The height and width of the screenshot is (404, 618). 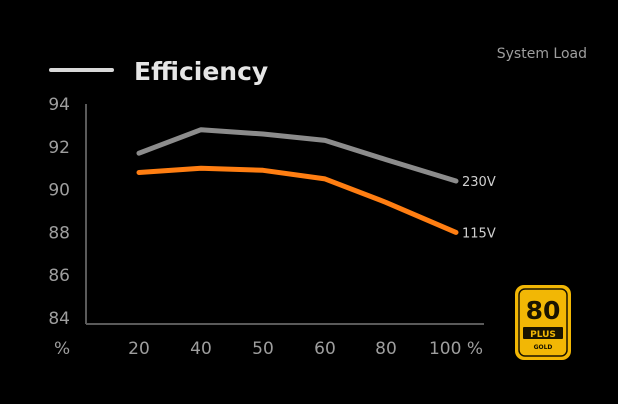 I want to click on x-tick-label: 40, so click(x=201, y=349).